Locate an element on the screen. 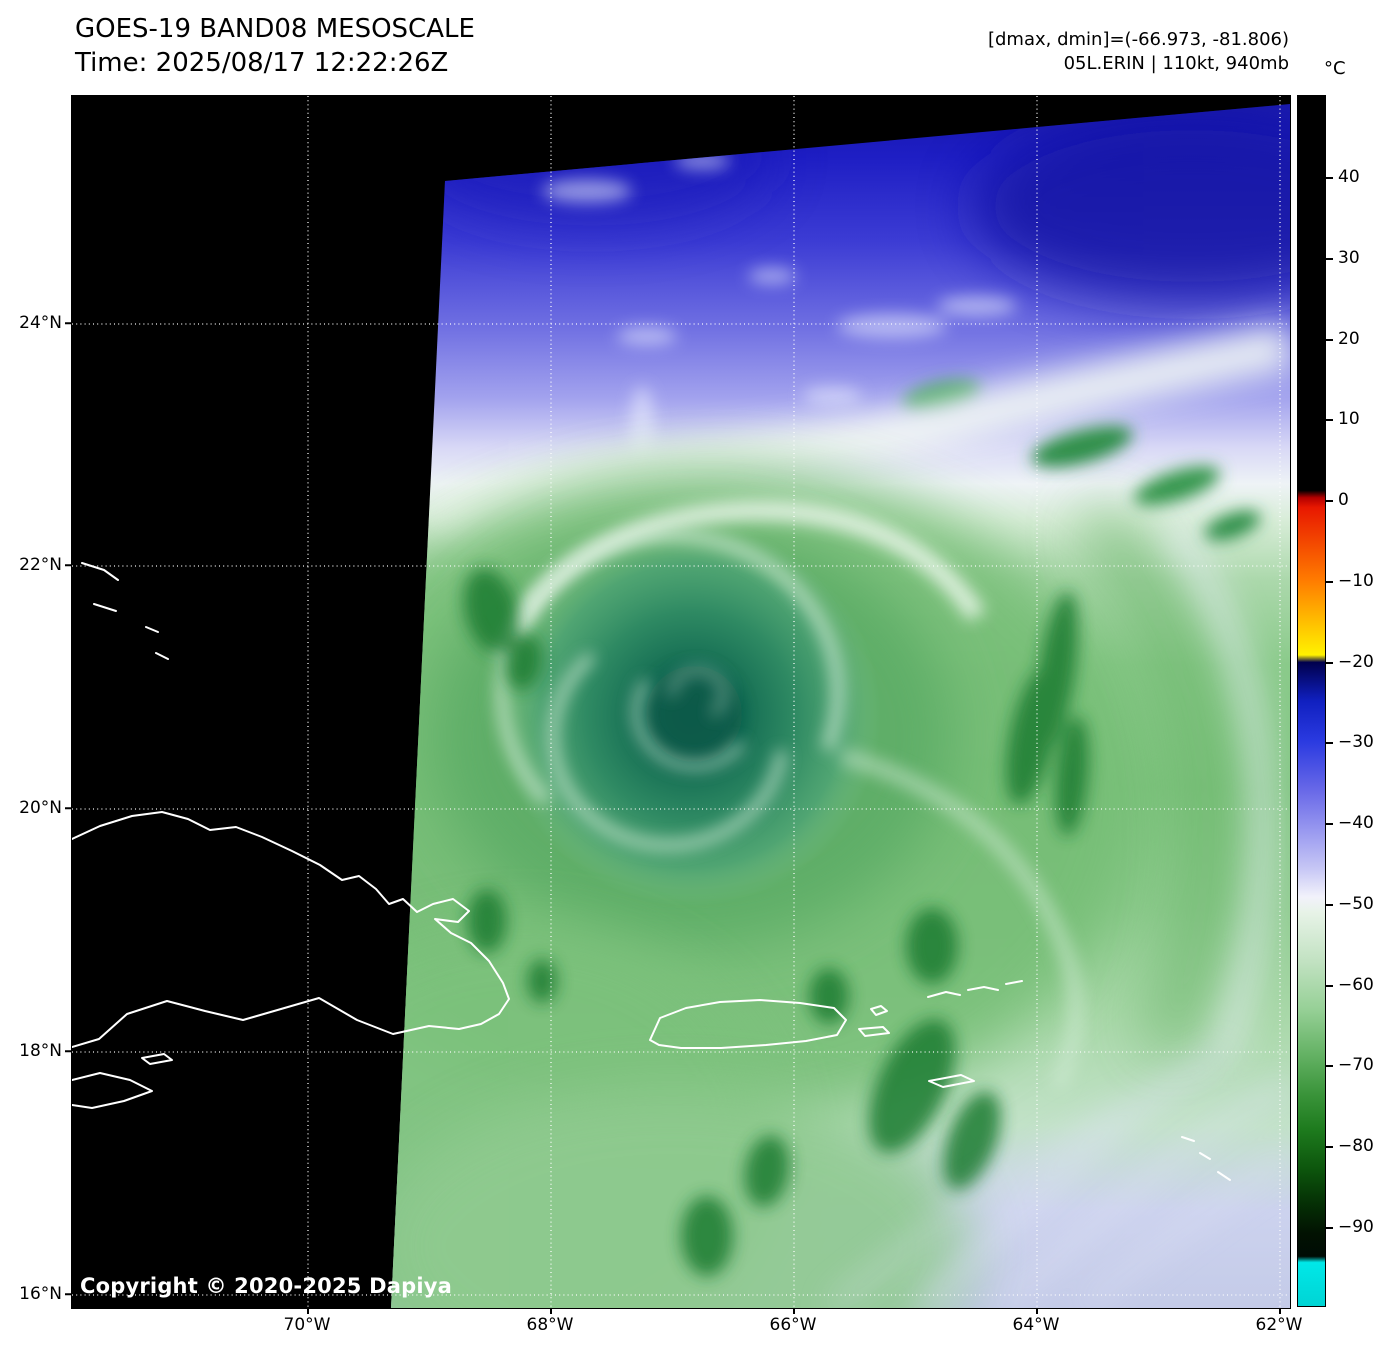 Image resolution: width=1390 pixels, height=1359 pixels. outflow-streaks is located at coordinates (1059, 1177).